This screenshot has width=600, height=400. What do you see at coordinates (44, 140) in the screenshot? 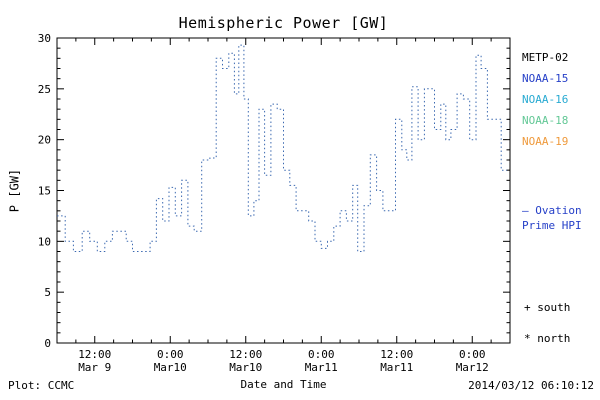
I see `y-tick-label: 20` at bounding box center [44, 140].